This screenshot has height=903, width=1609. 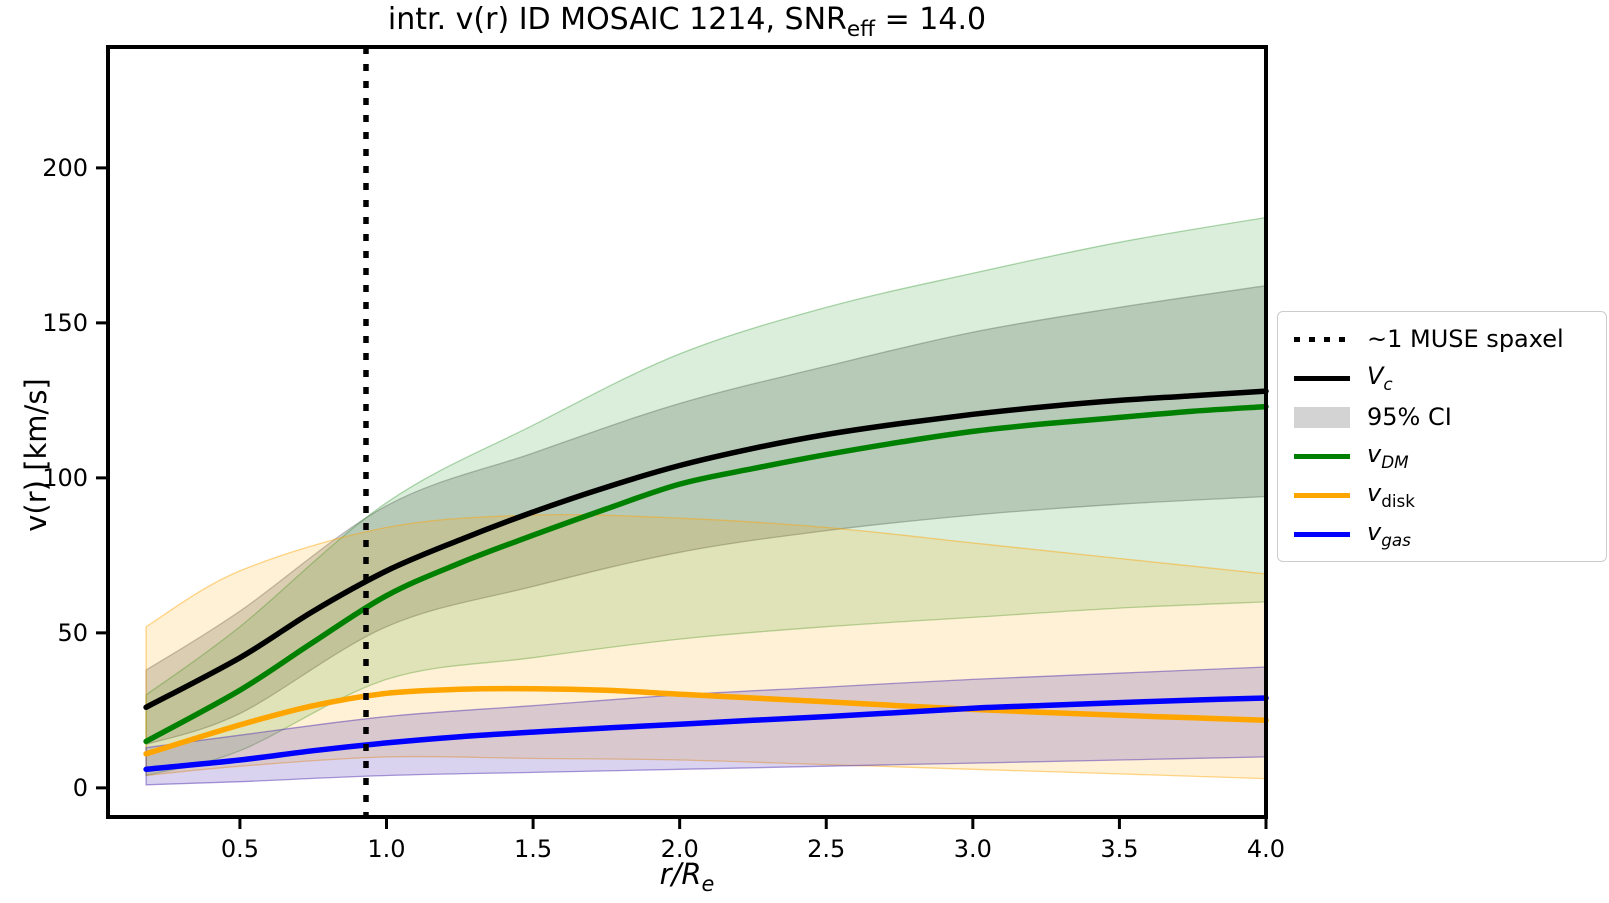 I want to click on x-axis-label-main: r/R, so click(x=680, y=874).